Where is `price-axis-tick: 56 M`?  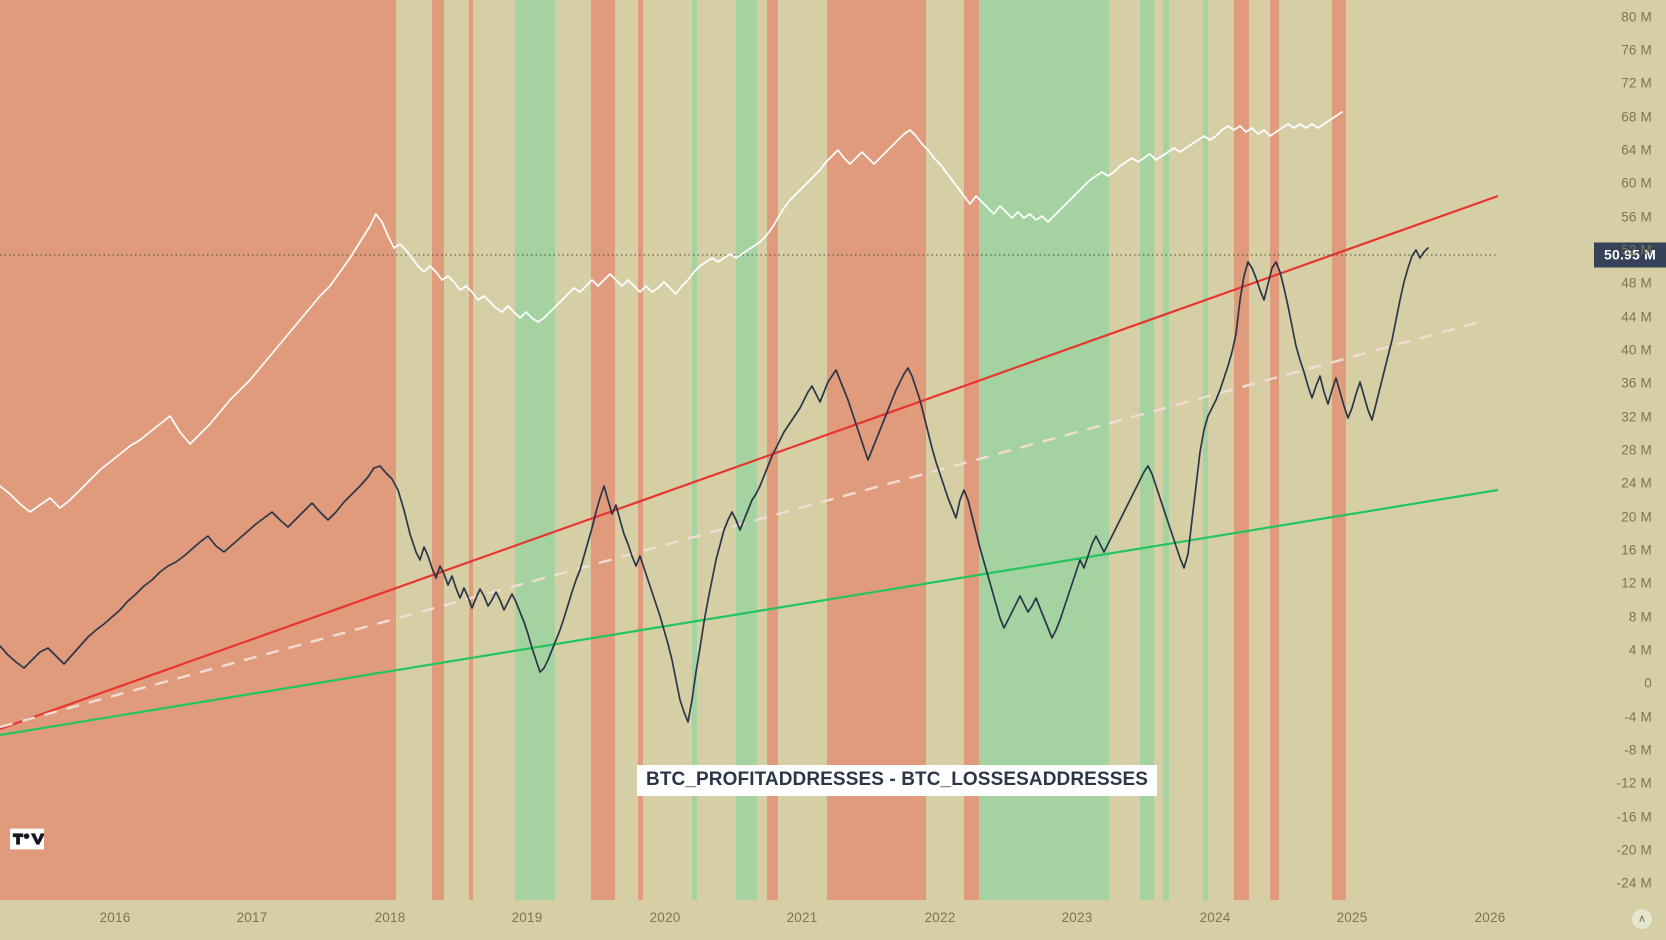 price-axis-tick: 56 M is located at coordinates (1636, 217).